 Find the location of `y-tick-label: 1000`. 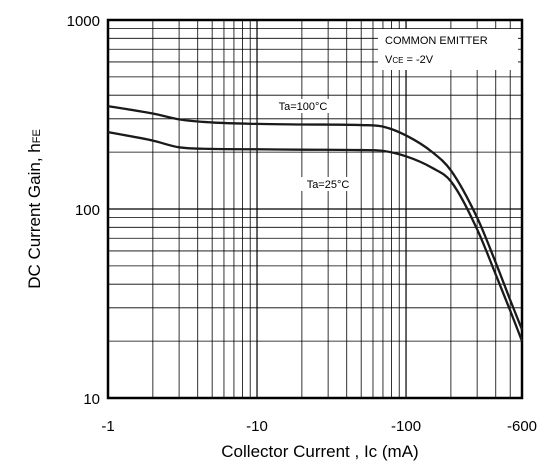

y-tick-label: 1000 is located at coordinates (83, 21).